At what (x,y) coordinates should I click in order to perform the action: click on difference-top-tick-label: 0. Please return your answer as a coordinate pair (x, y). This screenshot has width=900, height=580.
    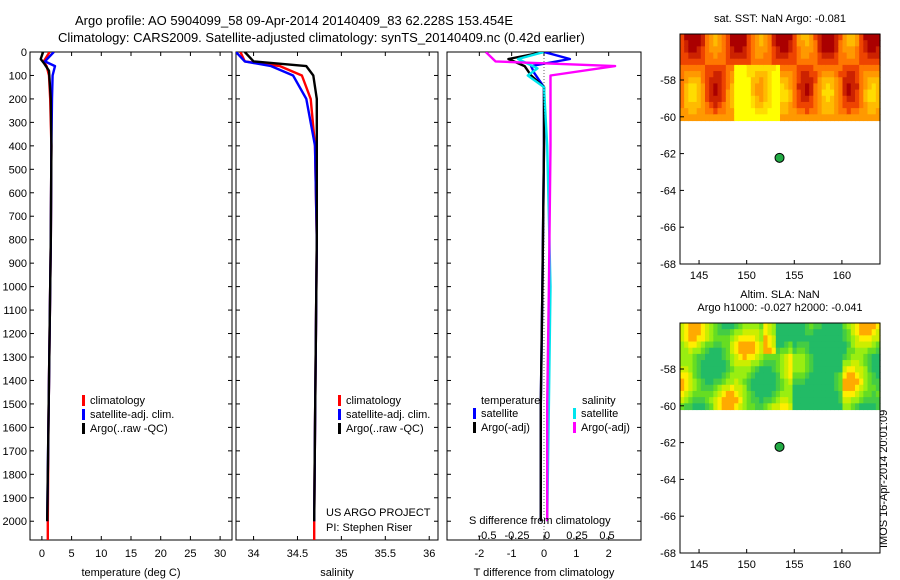
    Looking at the image, I should click on (547, 536).